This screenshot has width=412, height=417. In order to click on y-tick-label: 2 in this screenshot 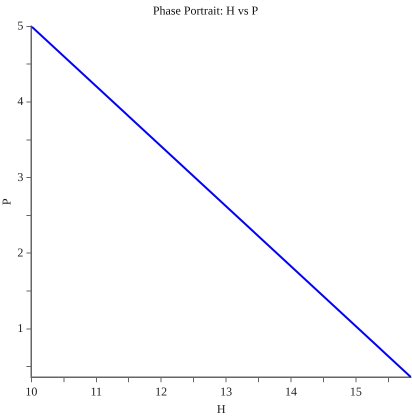, I will do `click(20, 252)`.